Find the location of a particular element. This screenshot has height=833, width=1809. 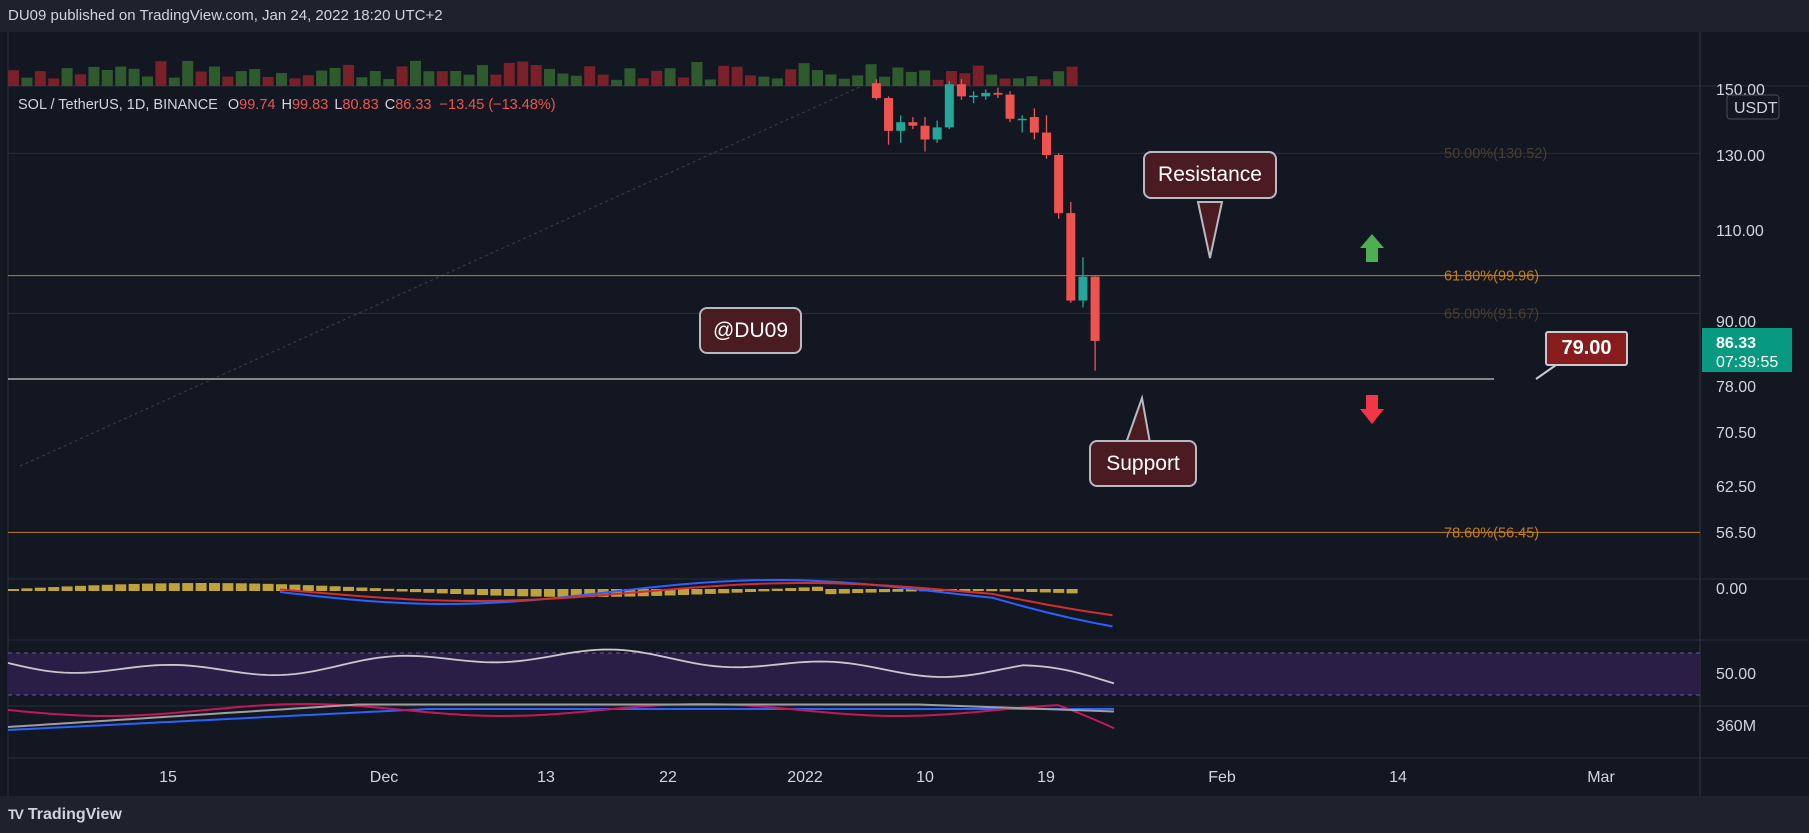

resistance-pointer is located at coordinates (1210, 230).